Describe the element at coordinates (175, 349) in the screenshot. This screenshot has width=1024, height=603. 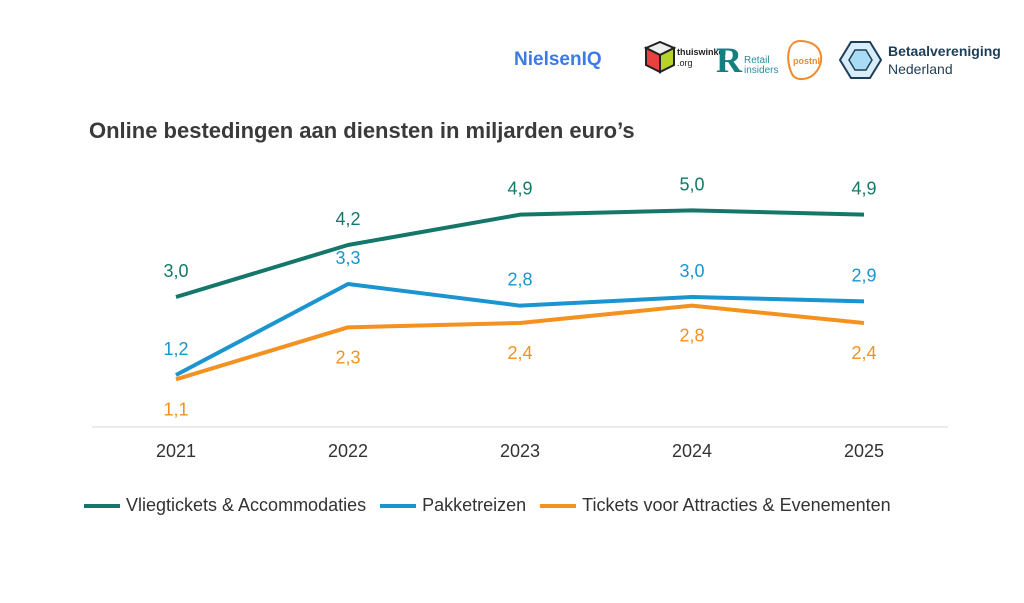
I see `data-label: 1,2` at that location.